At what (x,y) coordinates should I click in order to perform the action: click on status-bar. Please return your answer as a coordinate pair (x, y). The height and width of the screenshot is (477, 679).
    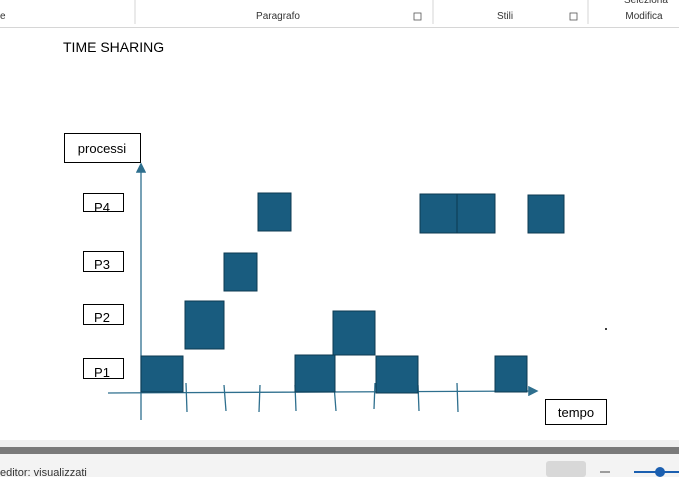
    Looking at the image, I should click on (339, 465).